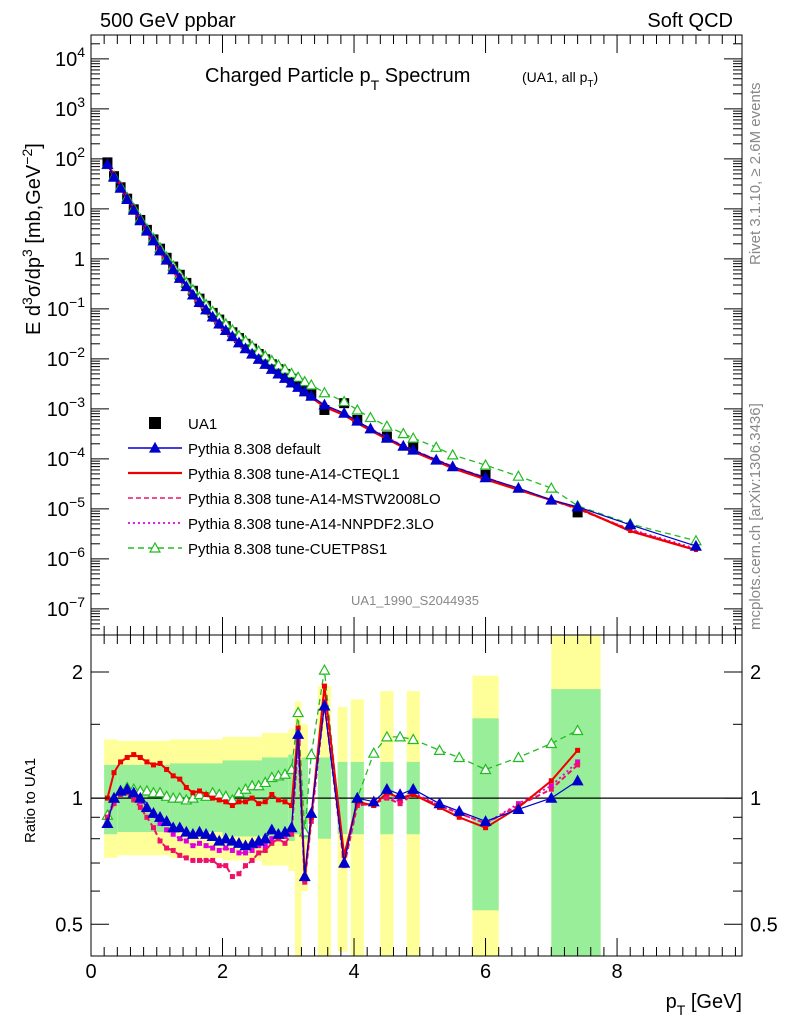 Image resolution: width=786 pixels, height=1024 pixels. Describe the element at coordinates (81, 102) in the screenshot. I see `main-ytick-exp: 3` at that location.